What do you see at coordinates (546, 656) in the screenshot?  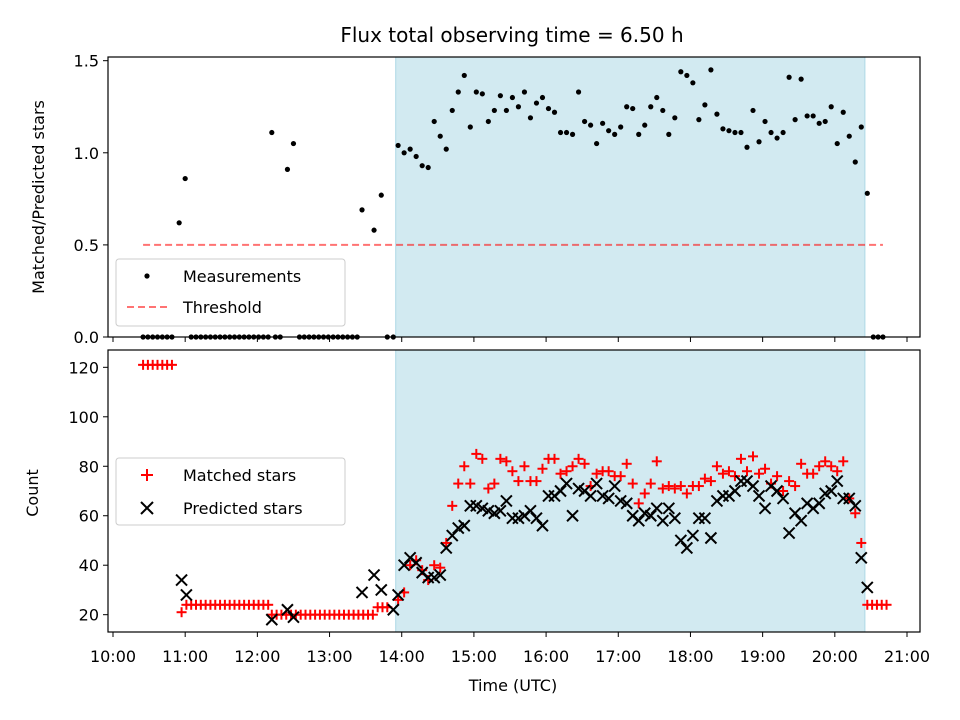 I see `x-tick-label: 16:00` at bounding box center [546, 656].